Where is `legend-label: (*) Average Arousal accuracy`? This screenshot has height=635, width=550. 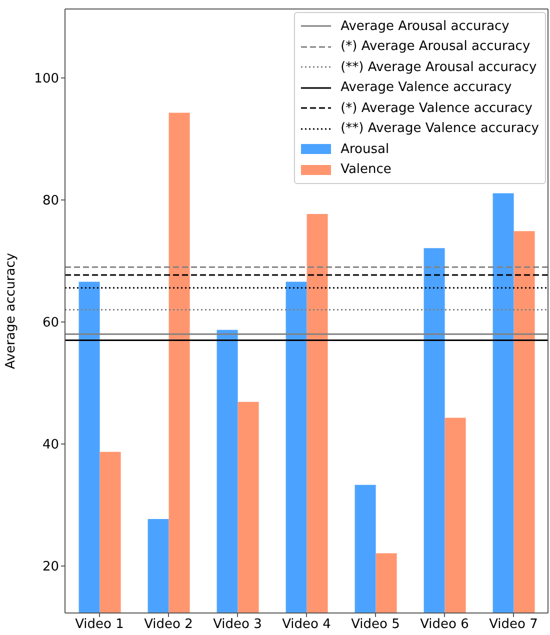
legend-label: (*) Average Arousal accuracy is located at coordinates (435, 46).